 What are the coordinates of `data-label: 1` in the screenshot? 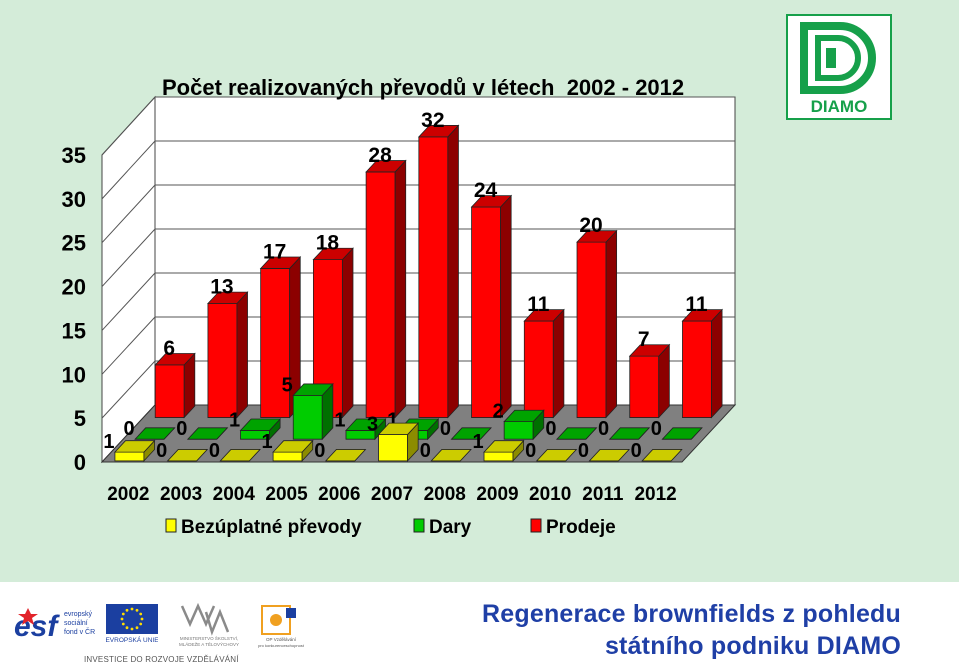 It's located at (108, 442).